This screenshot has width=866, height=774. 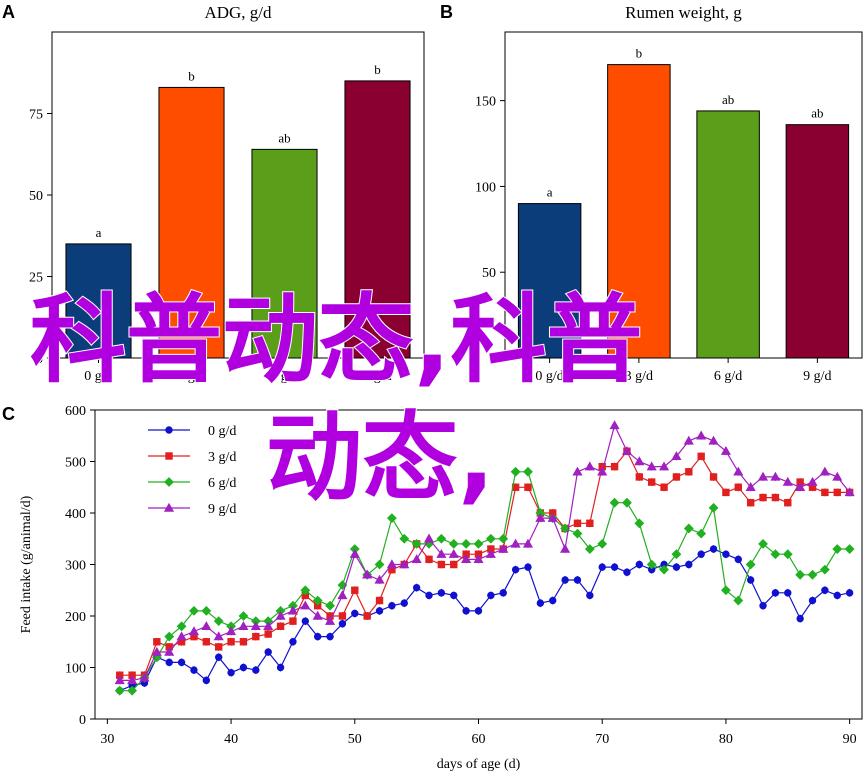 What do you see at coordinates (75, 669) in the screenshot?
I see `y-tick-label: 100` at bounding box center [75, 669].